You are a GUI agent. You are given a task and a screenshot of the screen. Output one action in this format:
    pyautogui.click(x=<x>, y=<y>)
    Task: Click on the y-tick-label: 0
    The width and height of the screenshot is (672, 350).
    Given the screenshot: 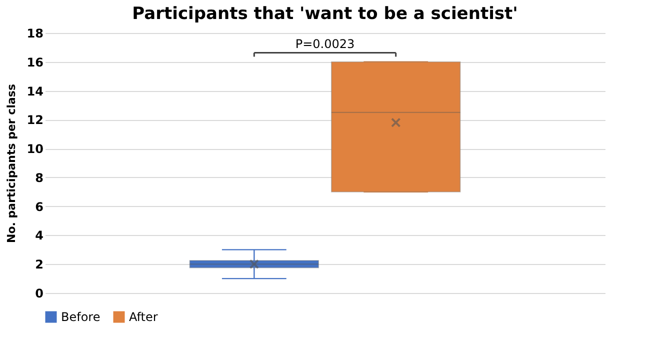 What is the action you would take?
    pyautogui.click(x=39, y=293)
    